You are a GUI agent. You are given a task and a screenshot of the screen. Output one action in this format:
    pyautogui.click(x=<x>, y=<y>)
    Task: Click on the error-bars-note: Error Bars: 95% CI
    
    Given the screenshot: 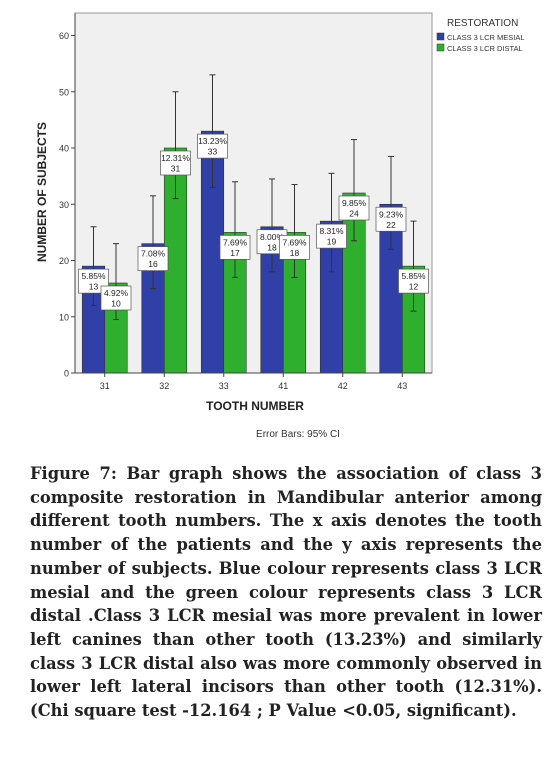 What is the action you would take?
    pyautogui.click(x=298, y=434)
    